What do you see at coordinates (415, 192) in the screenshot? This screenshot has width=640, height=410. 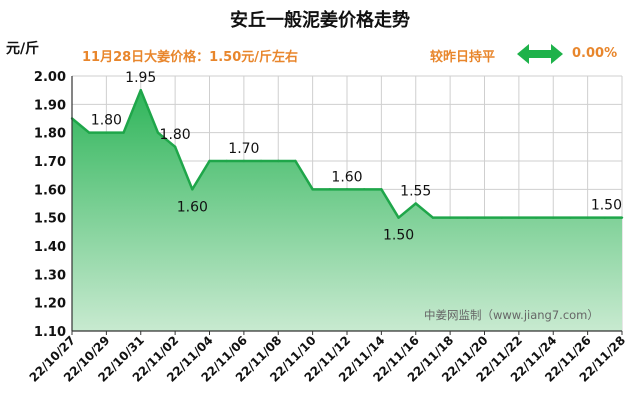 I see `data-label: 1.55` at bounding box center [415, 192].